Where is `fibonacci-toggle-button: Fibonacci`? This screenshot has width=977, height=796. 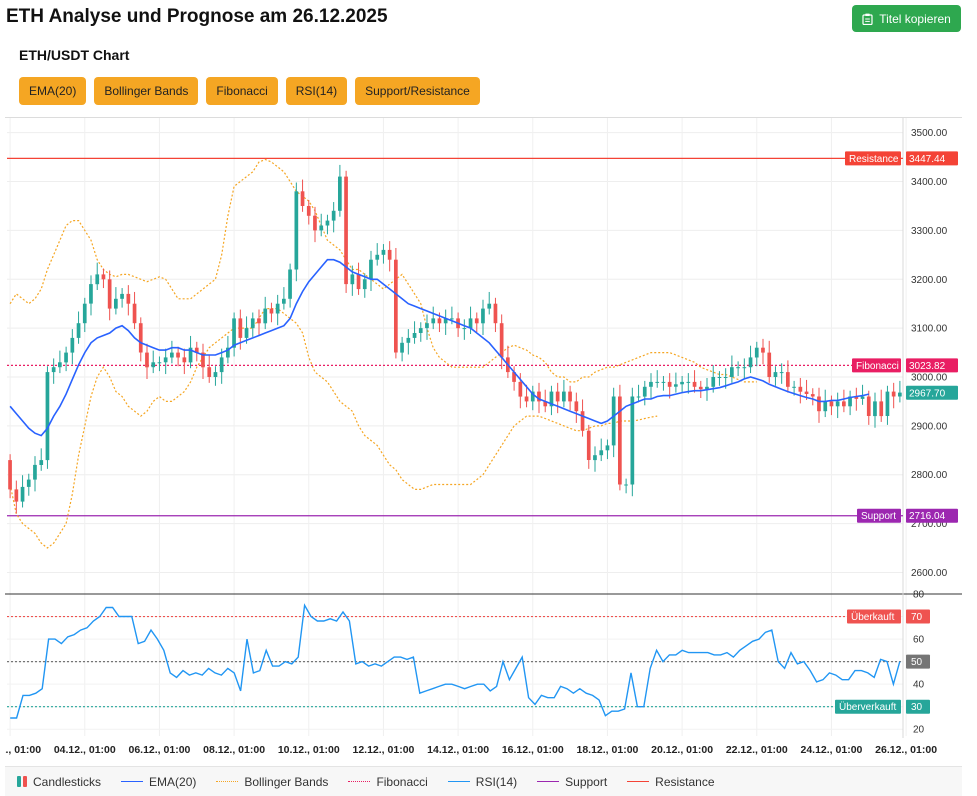 fibonacci-toggle-button: Fibonacci is located at coordinates (242, 91).